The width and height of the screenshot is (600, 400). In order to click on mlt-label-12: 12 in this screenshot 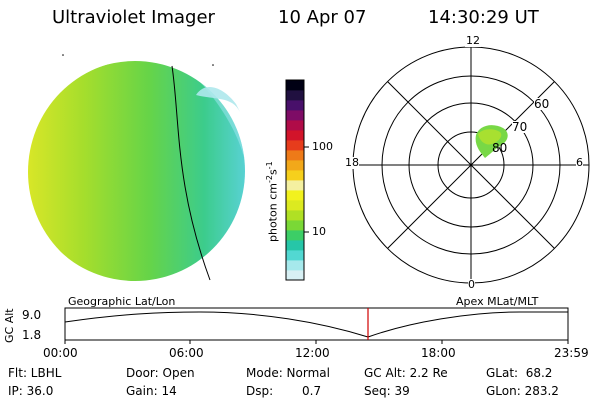, I will do `click(473, 40)`.